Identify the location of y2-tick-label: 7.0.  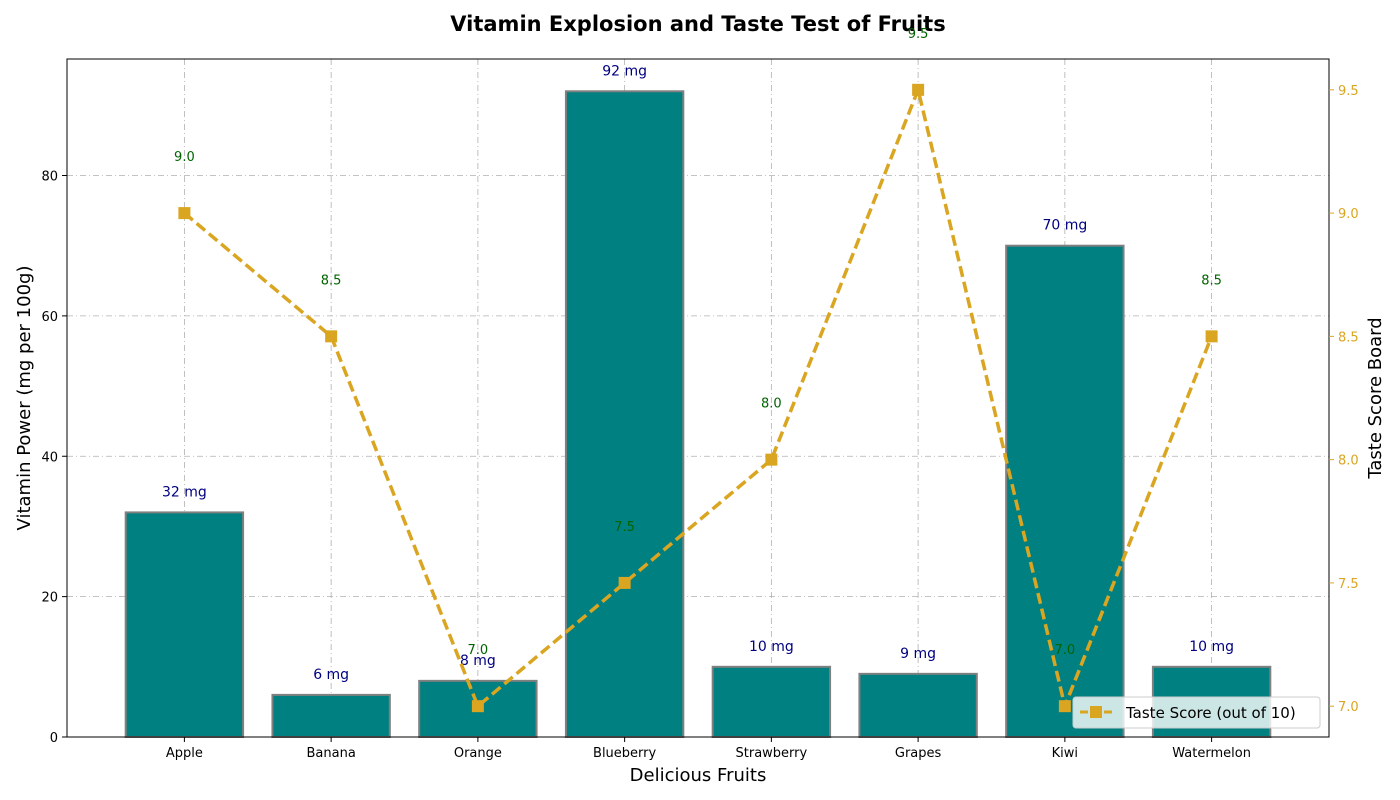
(1348, 707).